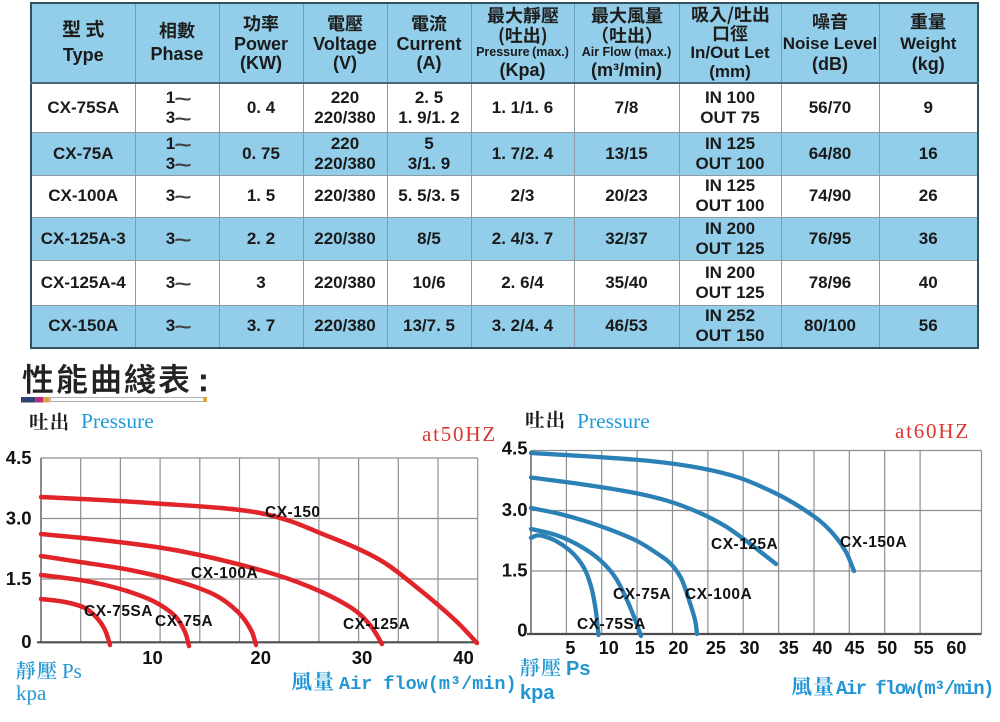 This screenshot has width=1000, height=722. What do you see at coordinates (924, 648) in the screenshot?
I see `svg-text: 55` at bounding box center [924, 648].